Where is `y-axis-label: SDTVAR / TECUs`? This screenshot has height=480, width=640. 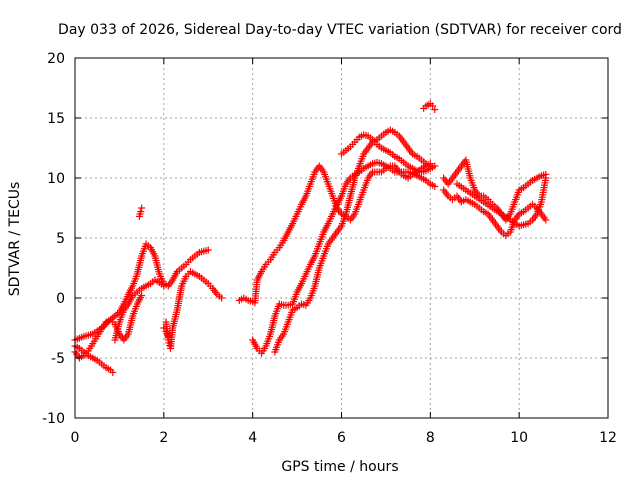
y-axis-label: SDTVAR / TECUs is located at coordinates (15, 239).